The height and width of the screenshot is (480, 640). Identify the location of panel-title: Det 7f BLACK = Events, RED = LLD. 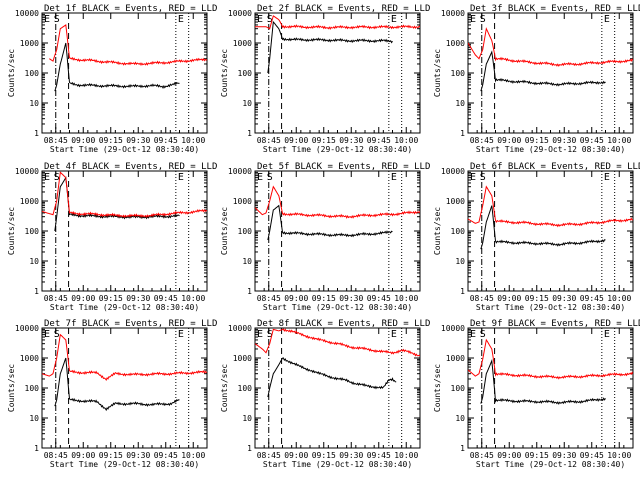
(130, 324).